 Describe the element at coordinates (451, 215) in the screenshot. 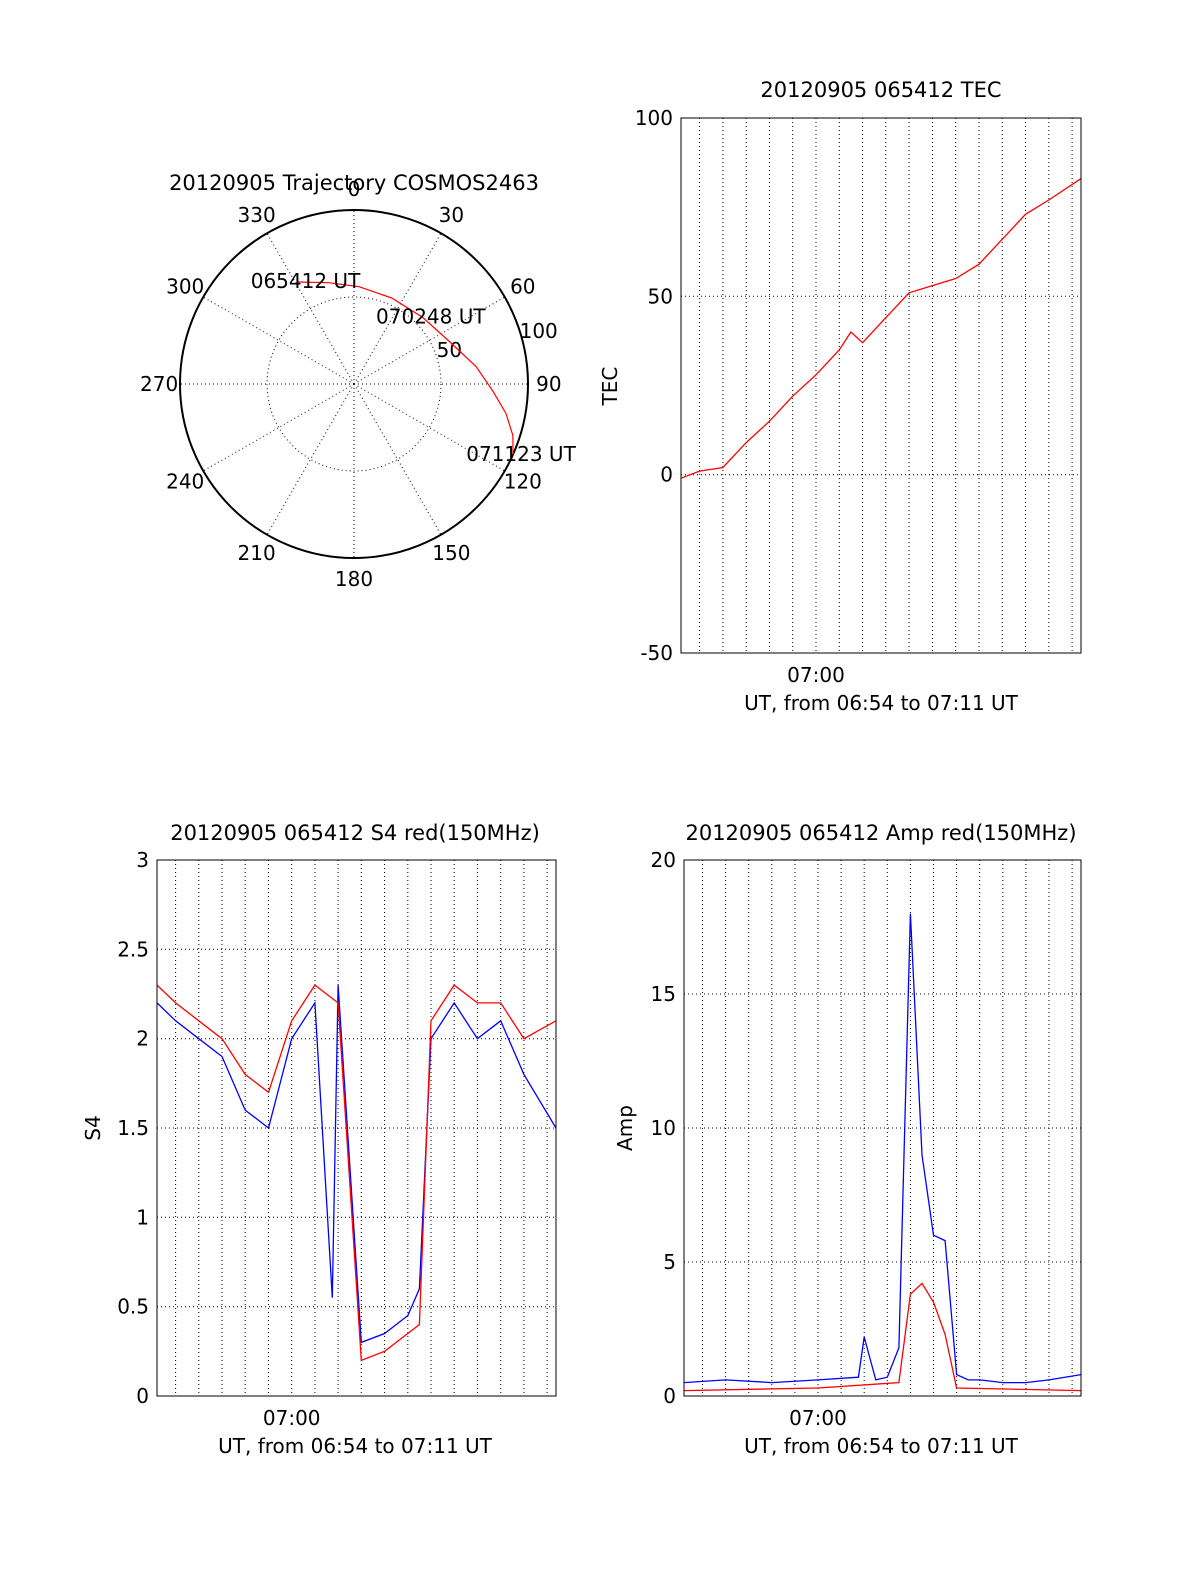

I see `polar-angle-label: 30` at that location.